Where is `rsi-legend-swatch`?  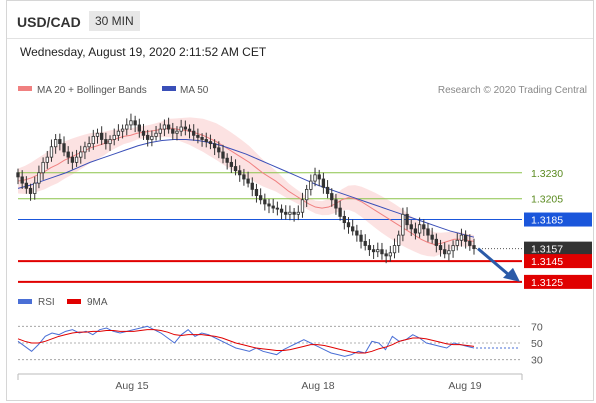
rsi-legend-swatch is located at coordinates (25, 301).